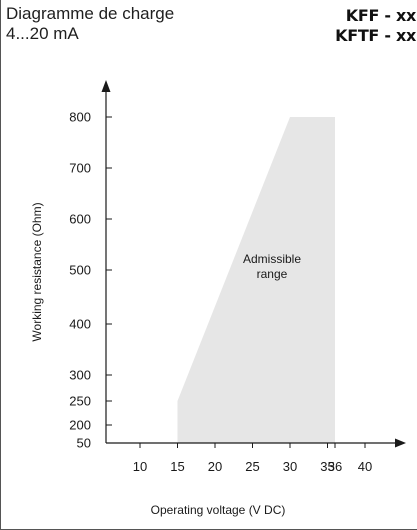 The width and height of the screenshot is (417, 530). I want to click on x-tick-label: 20, so click(215, 466).